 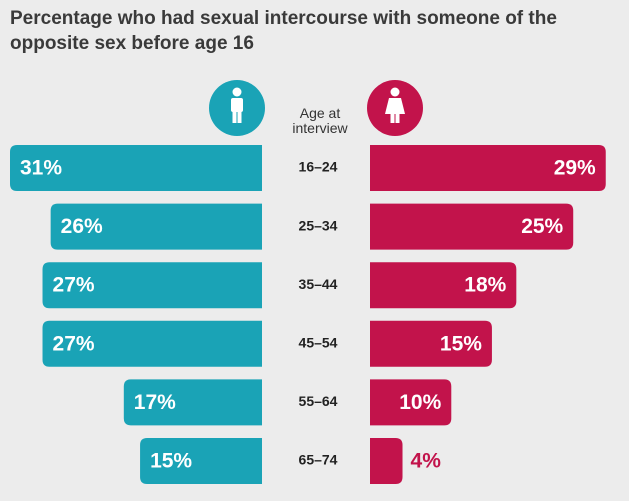 What do you see at coordinates (237, 108) in the screenshot?
I see `male-icon` at bounding box center [237, 108].